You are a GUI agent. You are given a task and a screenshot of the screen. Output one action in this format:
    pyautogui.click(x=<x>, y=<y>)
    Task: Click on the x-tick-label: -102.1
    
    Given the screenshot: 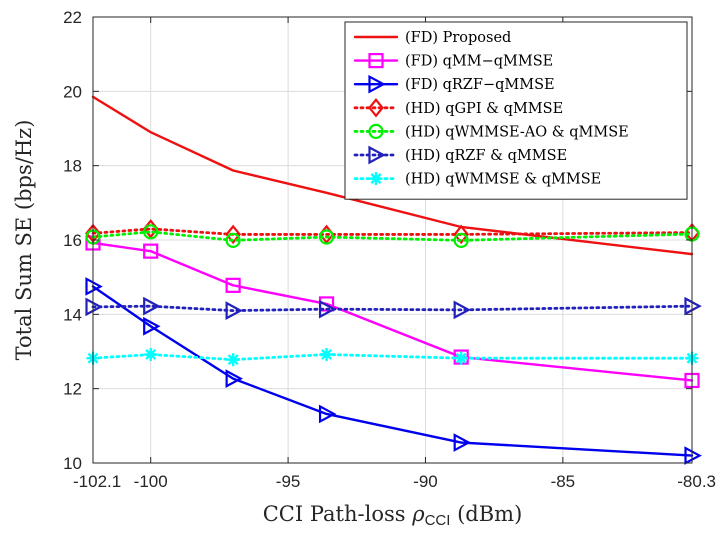 What is the action you would take?
    pyautogui.click(x=97, y=481)
    